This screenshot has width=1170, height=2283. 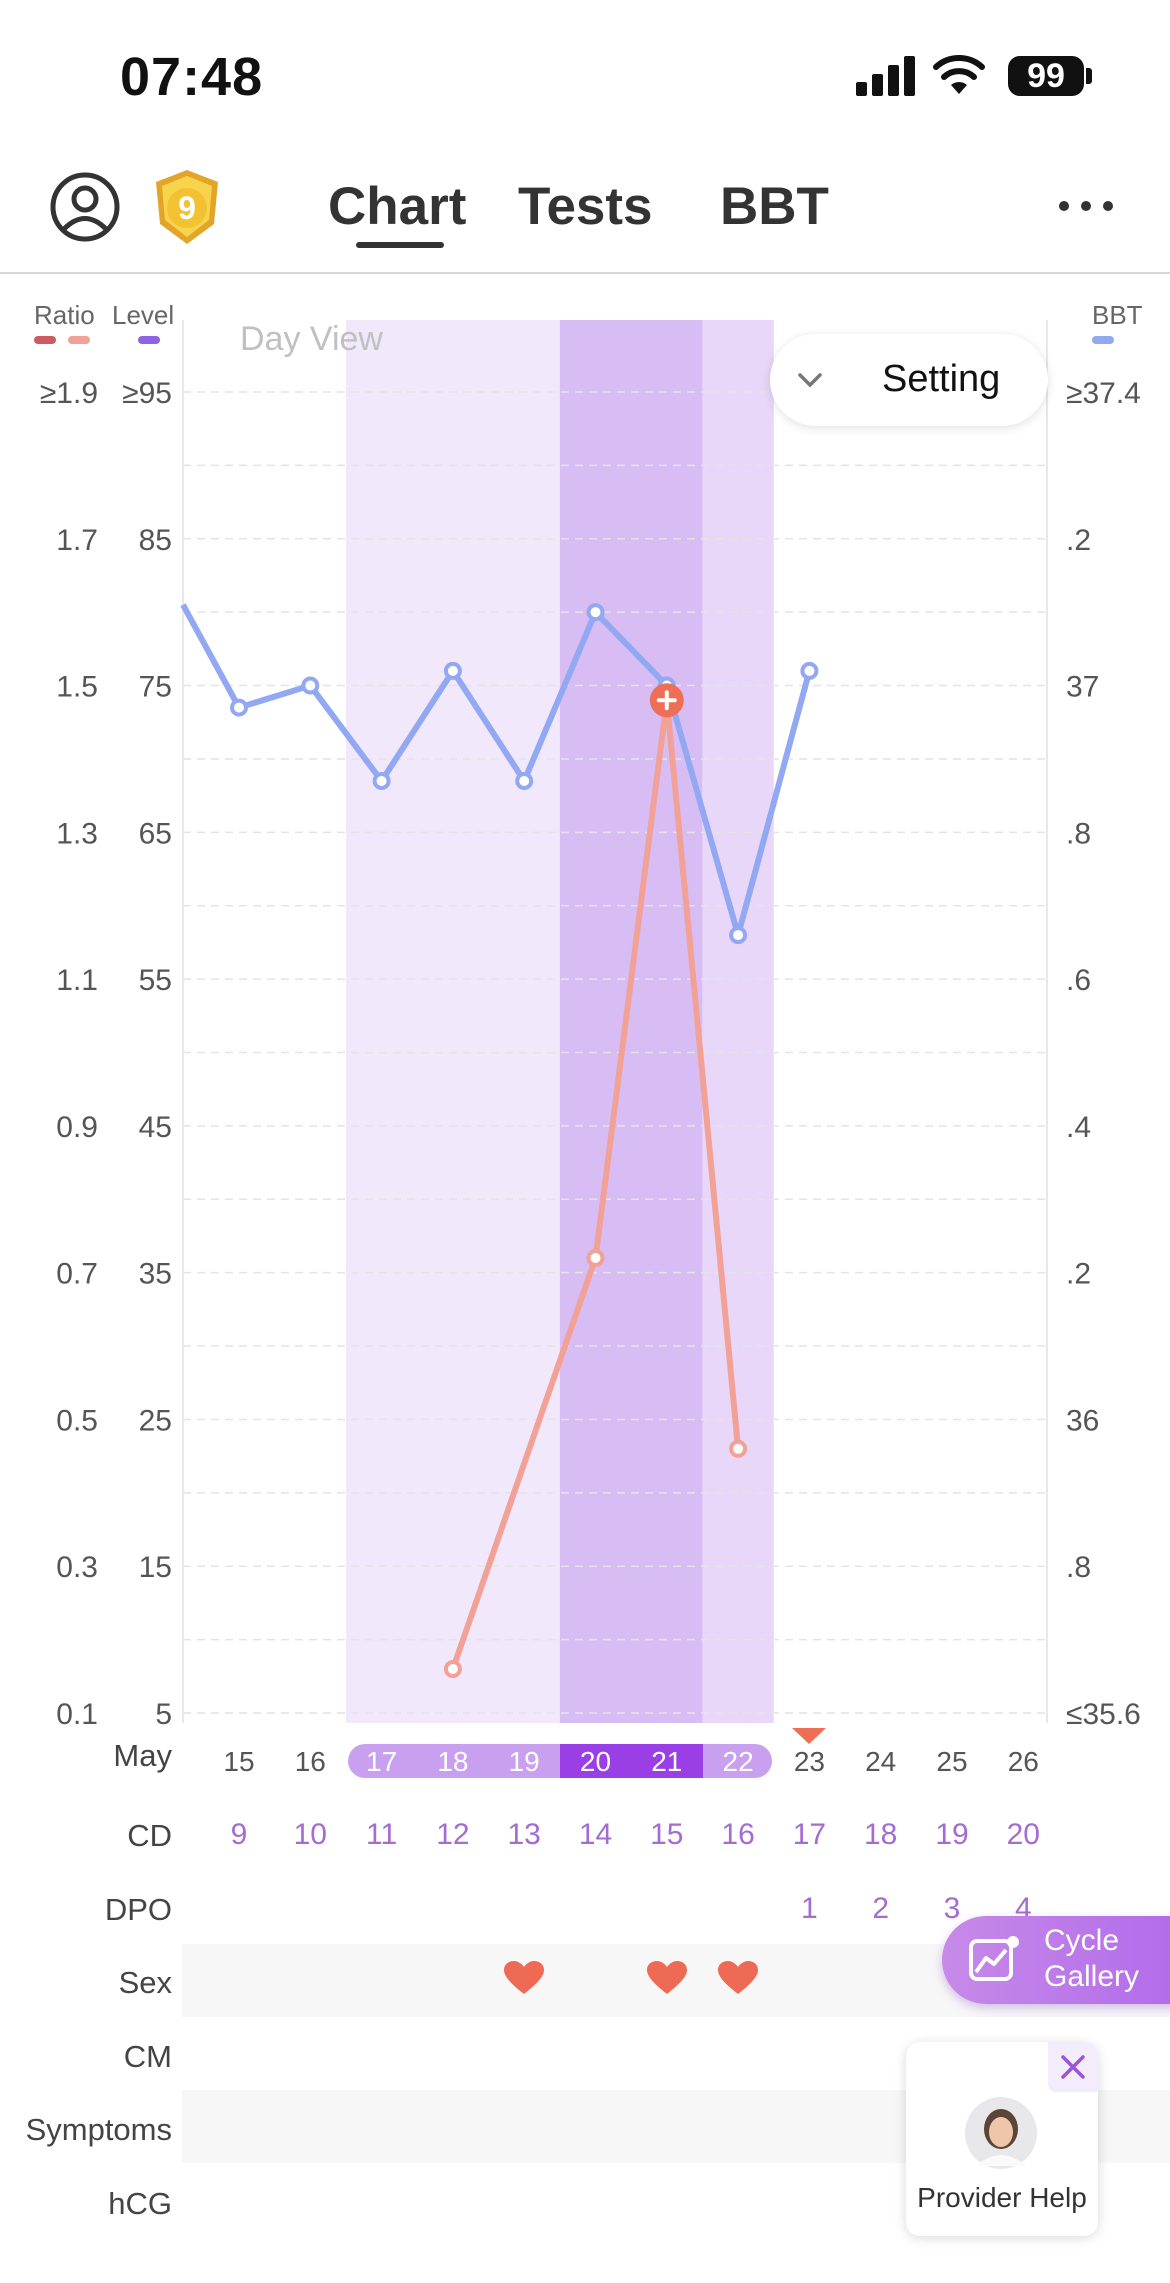 I want to click on battery-tip, so click(x=1089, y=76).